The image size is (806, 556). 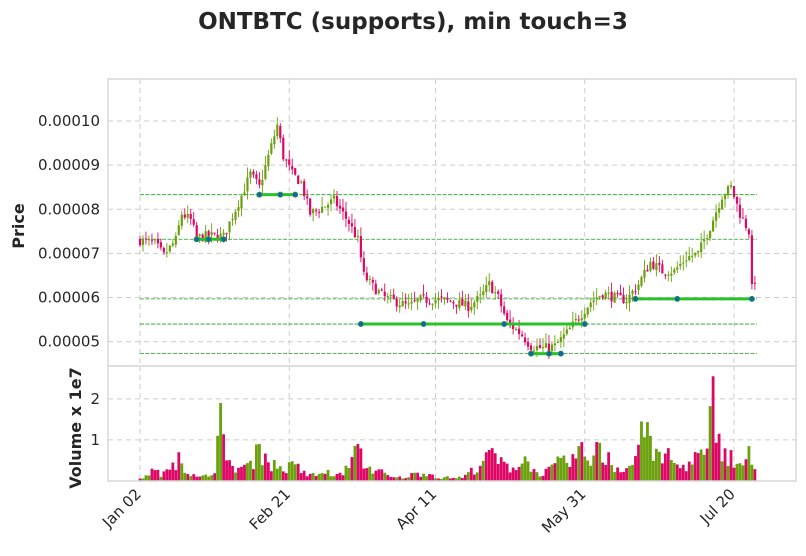 I want to click on volume-axis-label: Volume x 1e7, so click(x=75, y=427).